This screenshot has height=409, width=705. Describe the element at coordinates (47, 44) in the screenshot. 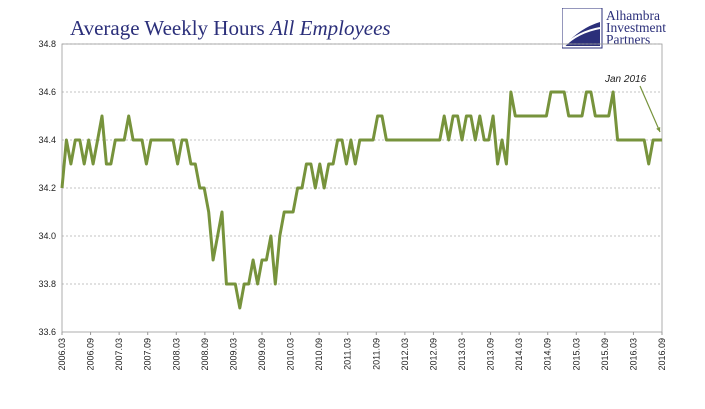

I see `y-tick-label: 34.8` at that location.